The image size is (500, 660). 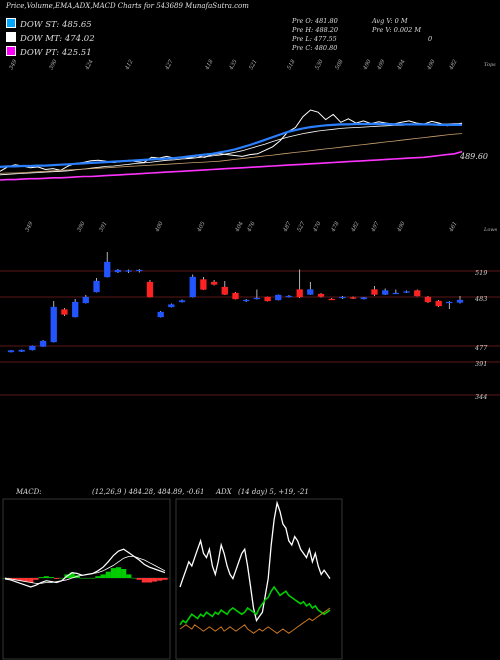 What do you see at coordinates (315, 30) in the screenshot?
I see `info-pre-high: Pre H: 488.20` at bounding box center [315, 30].